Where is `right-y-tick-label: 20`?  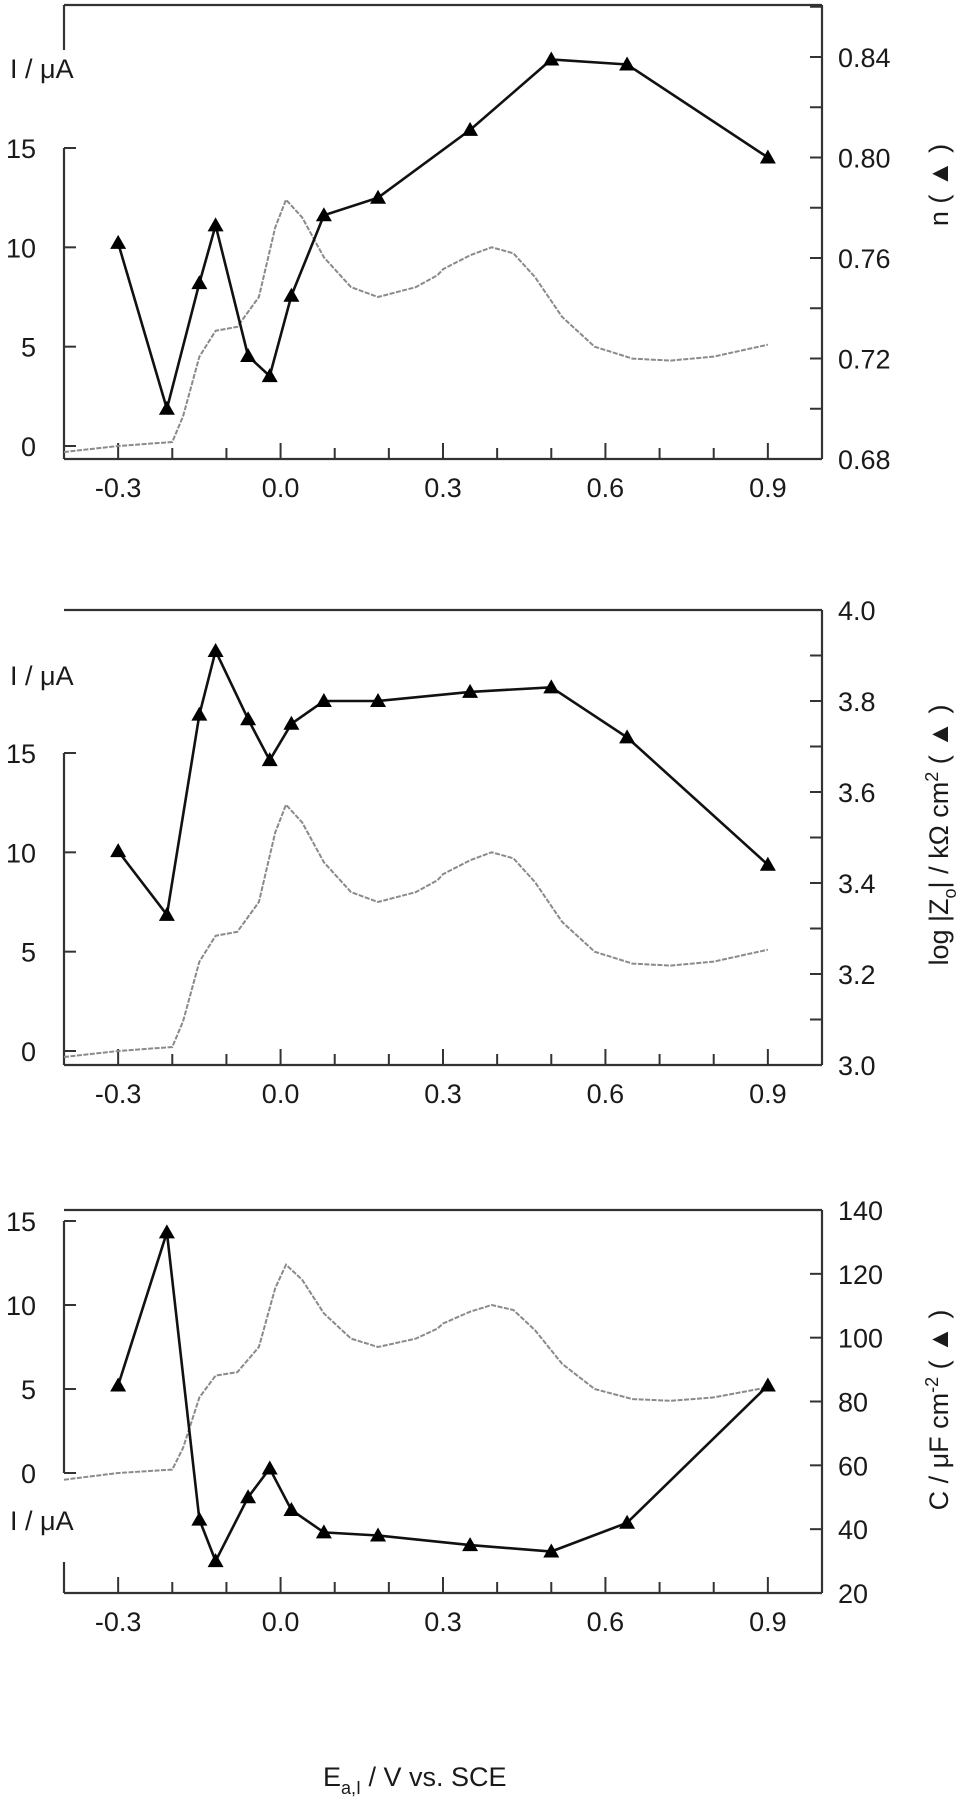 right-y-tick-label: 20 is located at coordinates (853, 1594).